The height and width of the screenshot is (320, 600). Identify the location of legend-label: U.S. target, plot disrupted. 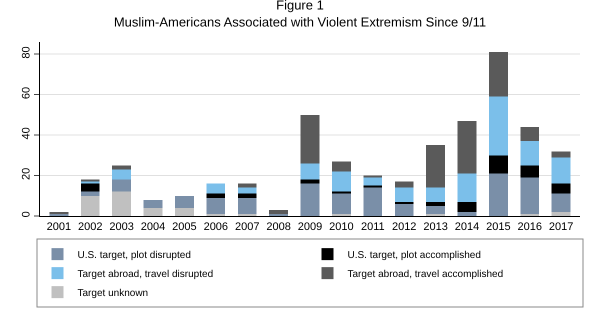
(134, 256).